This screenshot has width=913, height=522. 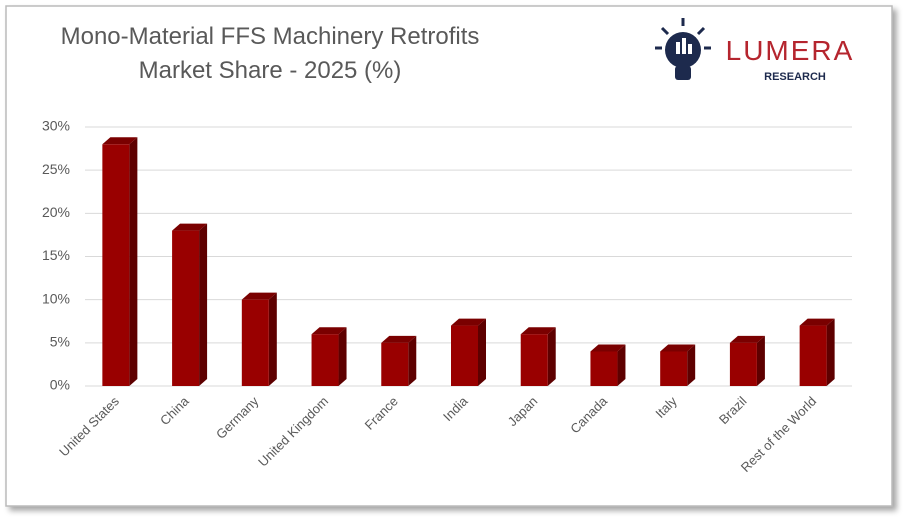 I want to click on chart-title: Market Share - 2025 (%), so click(x=270, y=70).